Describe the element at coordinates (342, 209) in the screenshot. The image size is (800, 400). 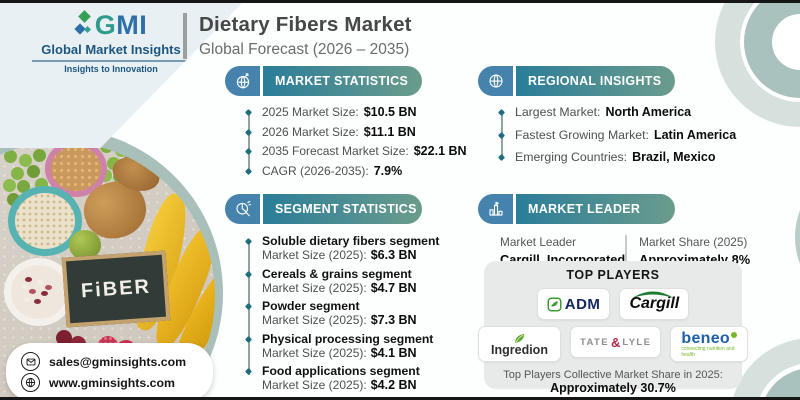
I see `segment-statistics-heading: SEGMENT STATISTICS` at that location.